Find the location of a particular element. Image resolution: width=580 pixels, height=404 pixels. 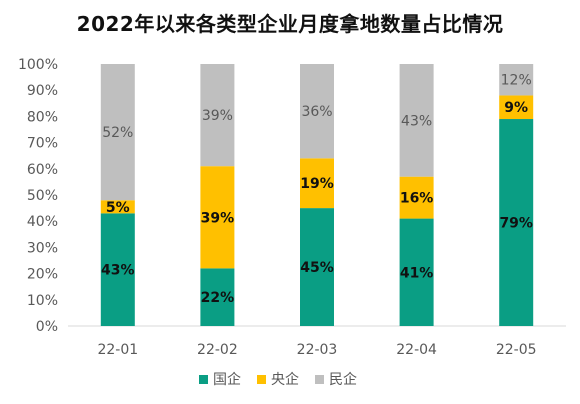

y-tick-label: 50% is located at coordinates (42, 196).